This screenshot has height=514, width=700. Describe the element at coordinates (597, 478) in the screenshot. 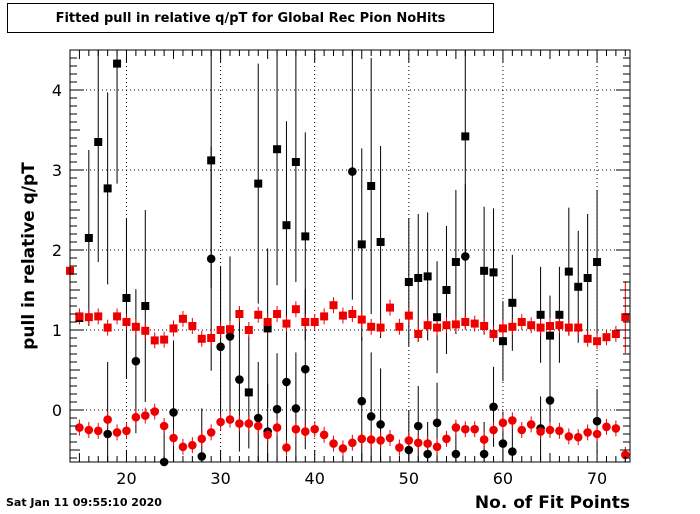

I see `x-tick-label: 70` at that location.